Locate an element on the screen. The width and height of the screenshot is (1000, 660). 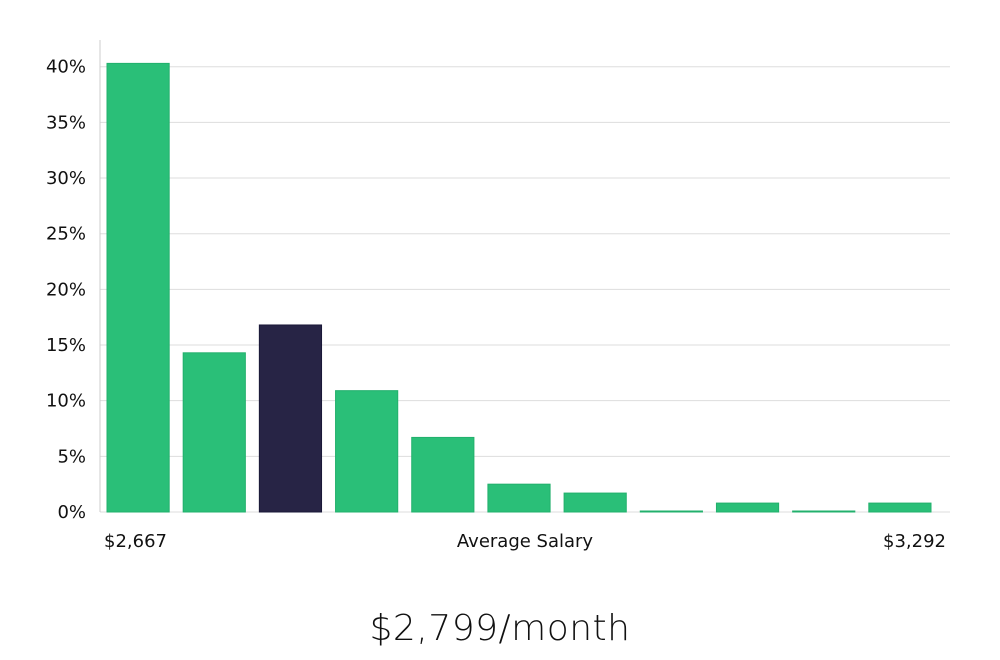
y-tick-label: 0% is located at coordinates (71, 512).